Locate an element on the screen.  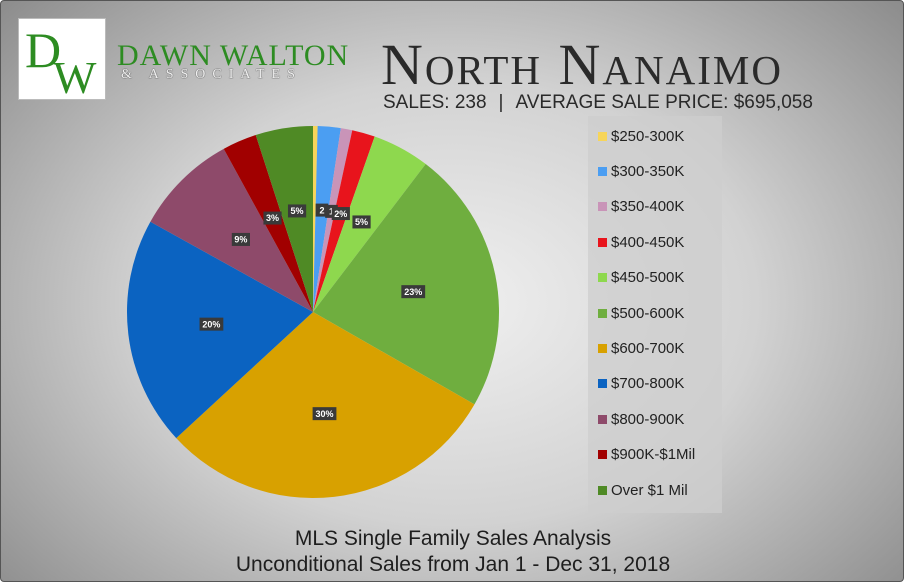
legend-item: $250-300K is located at coordinates (641, 136).